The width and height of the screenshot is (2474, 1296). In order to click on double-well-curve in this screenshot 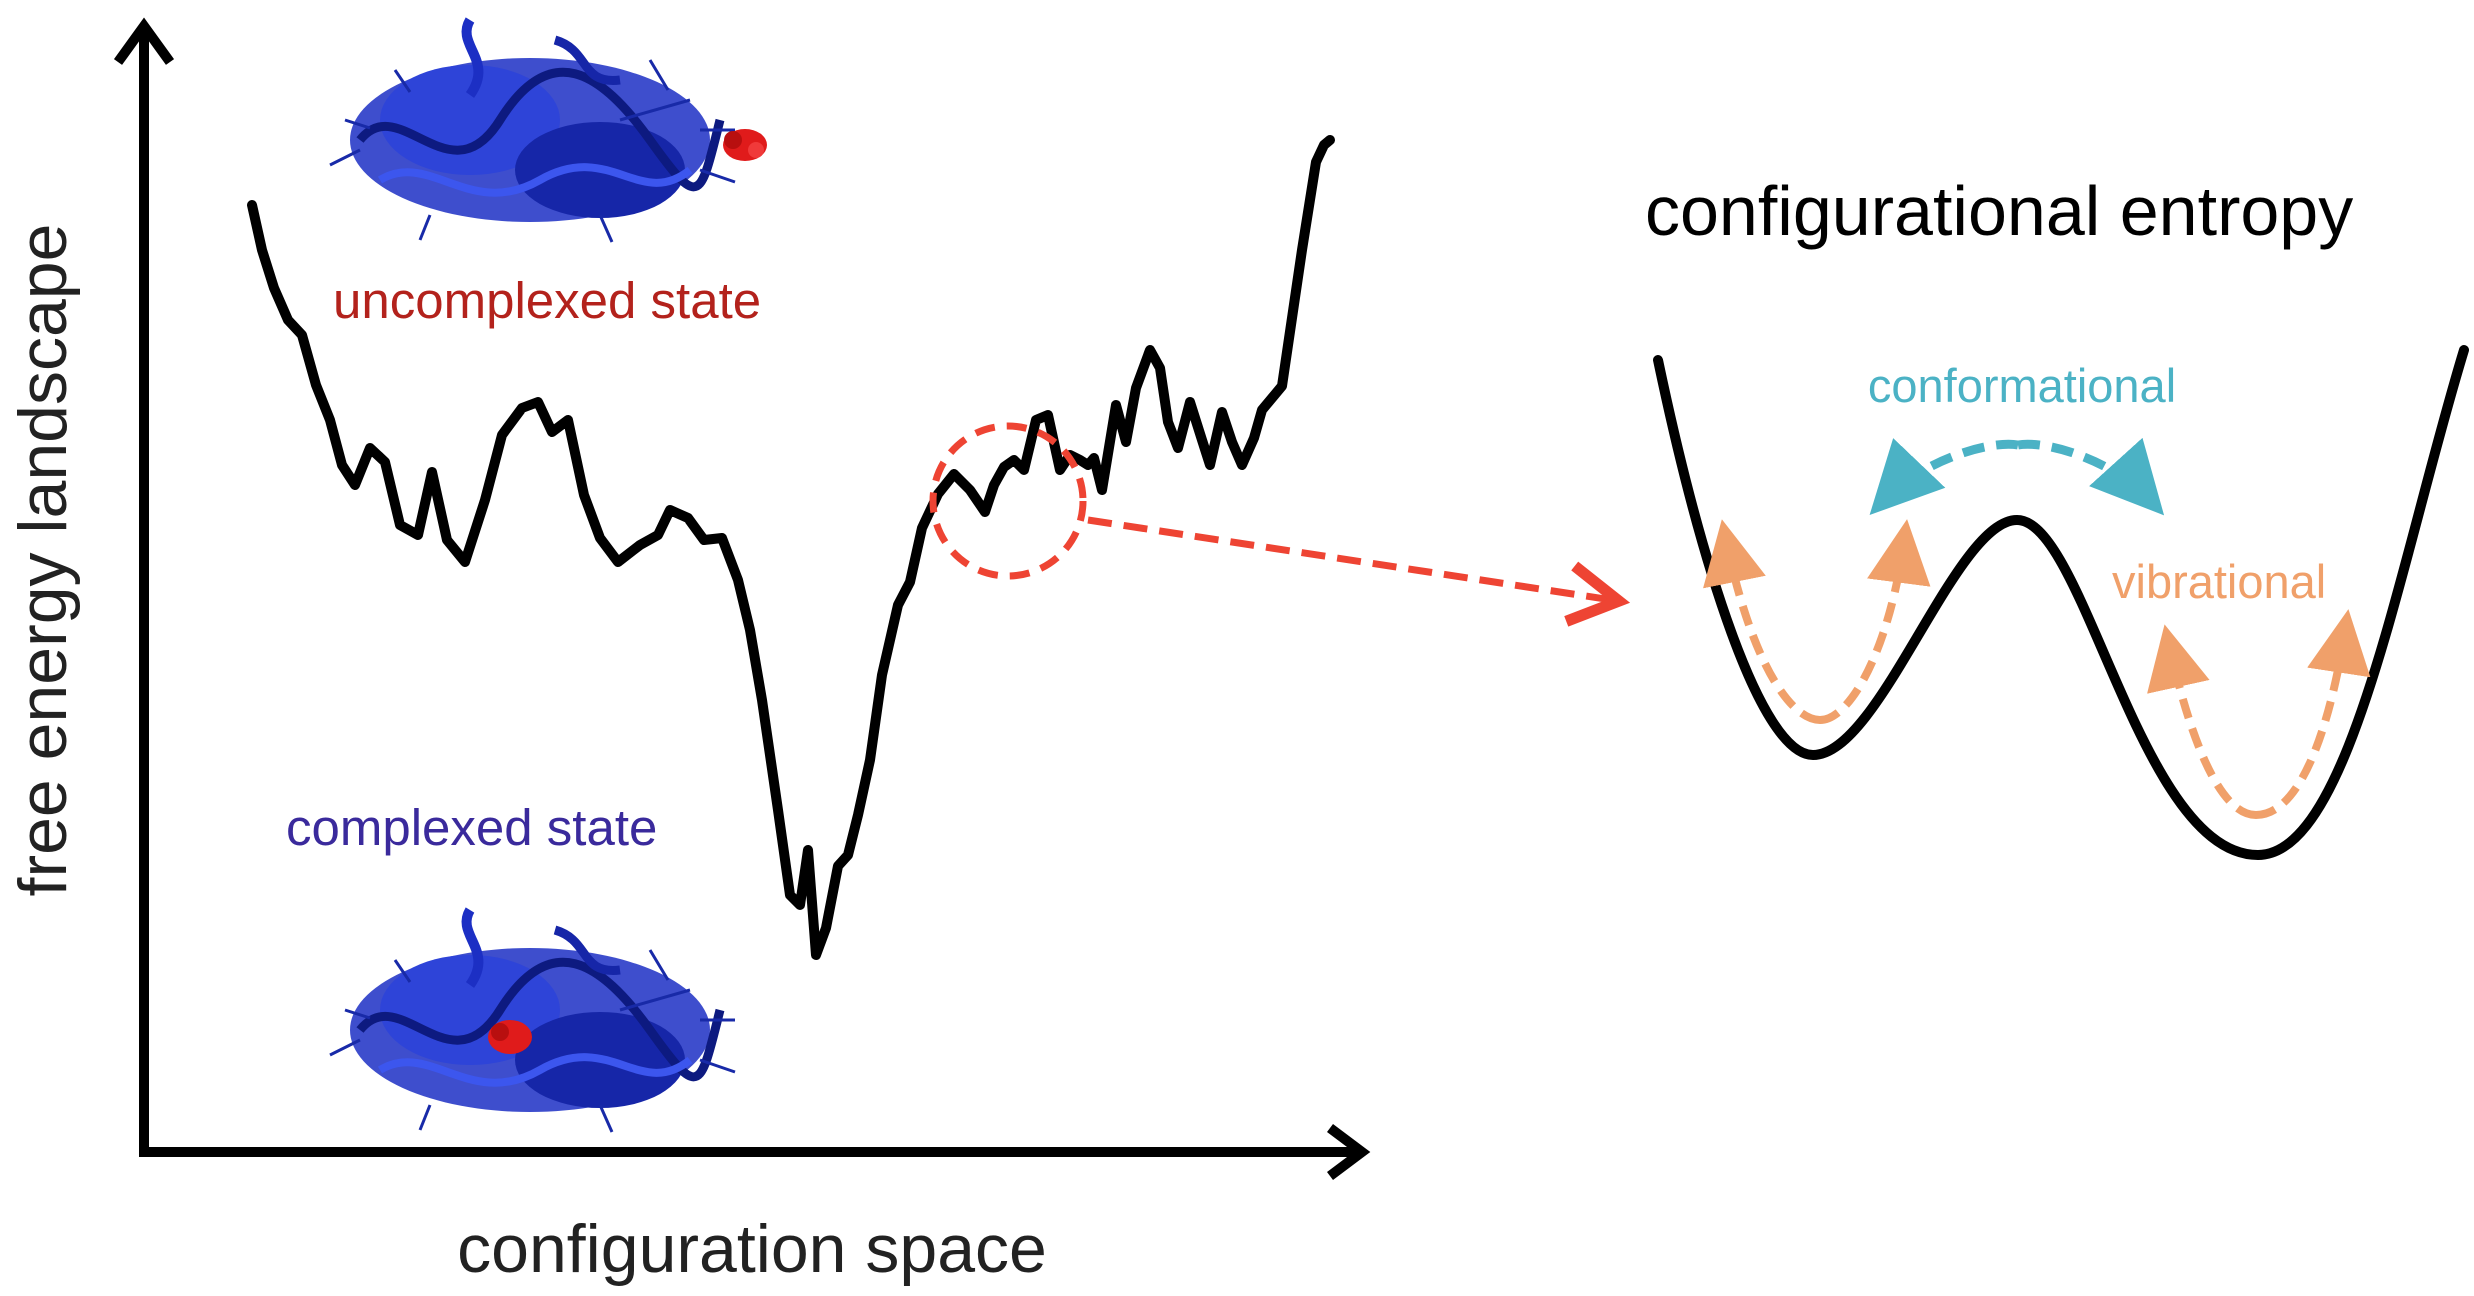, I will do `click(2061, 603)`.